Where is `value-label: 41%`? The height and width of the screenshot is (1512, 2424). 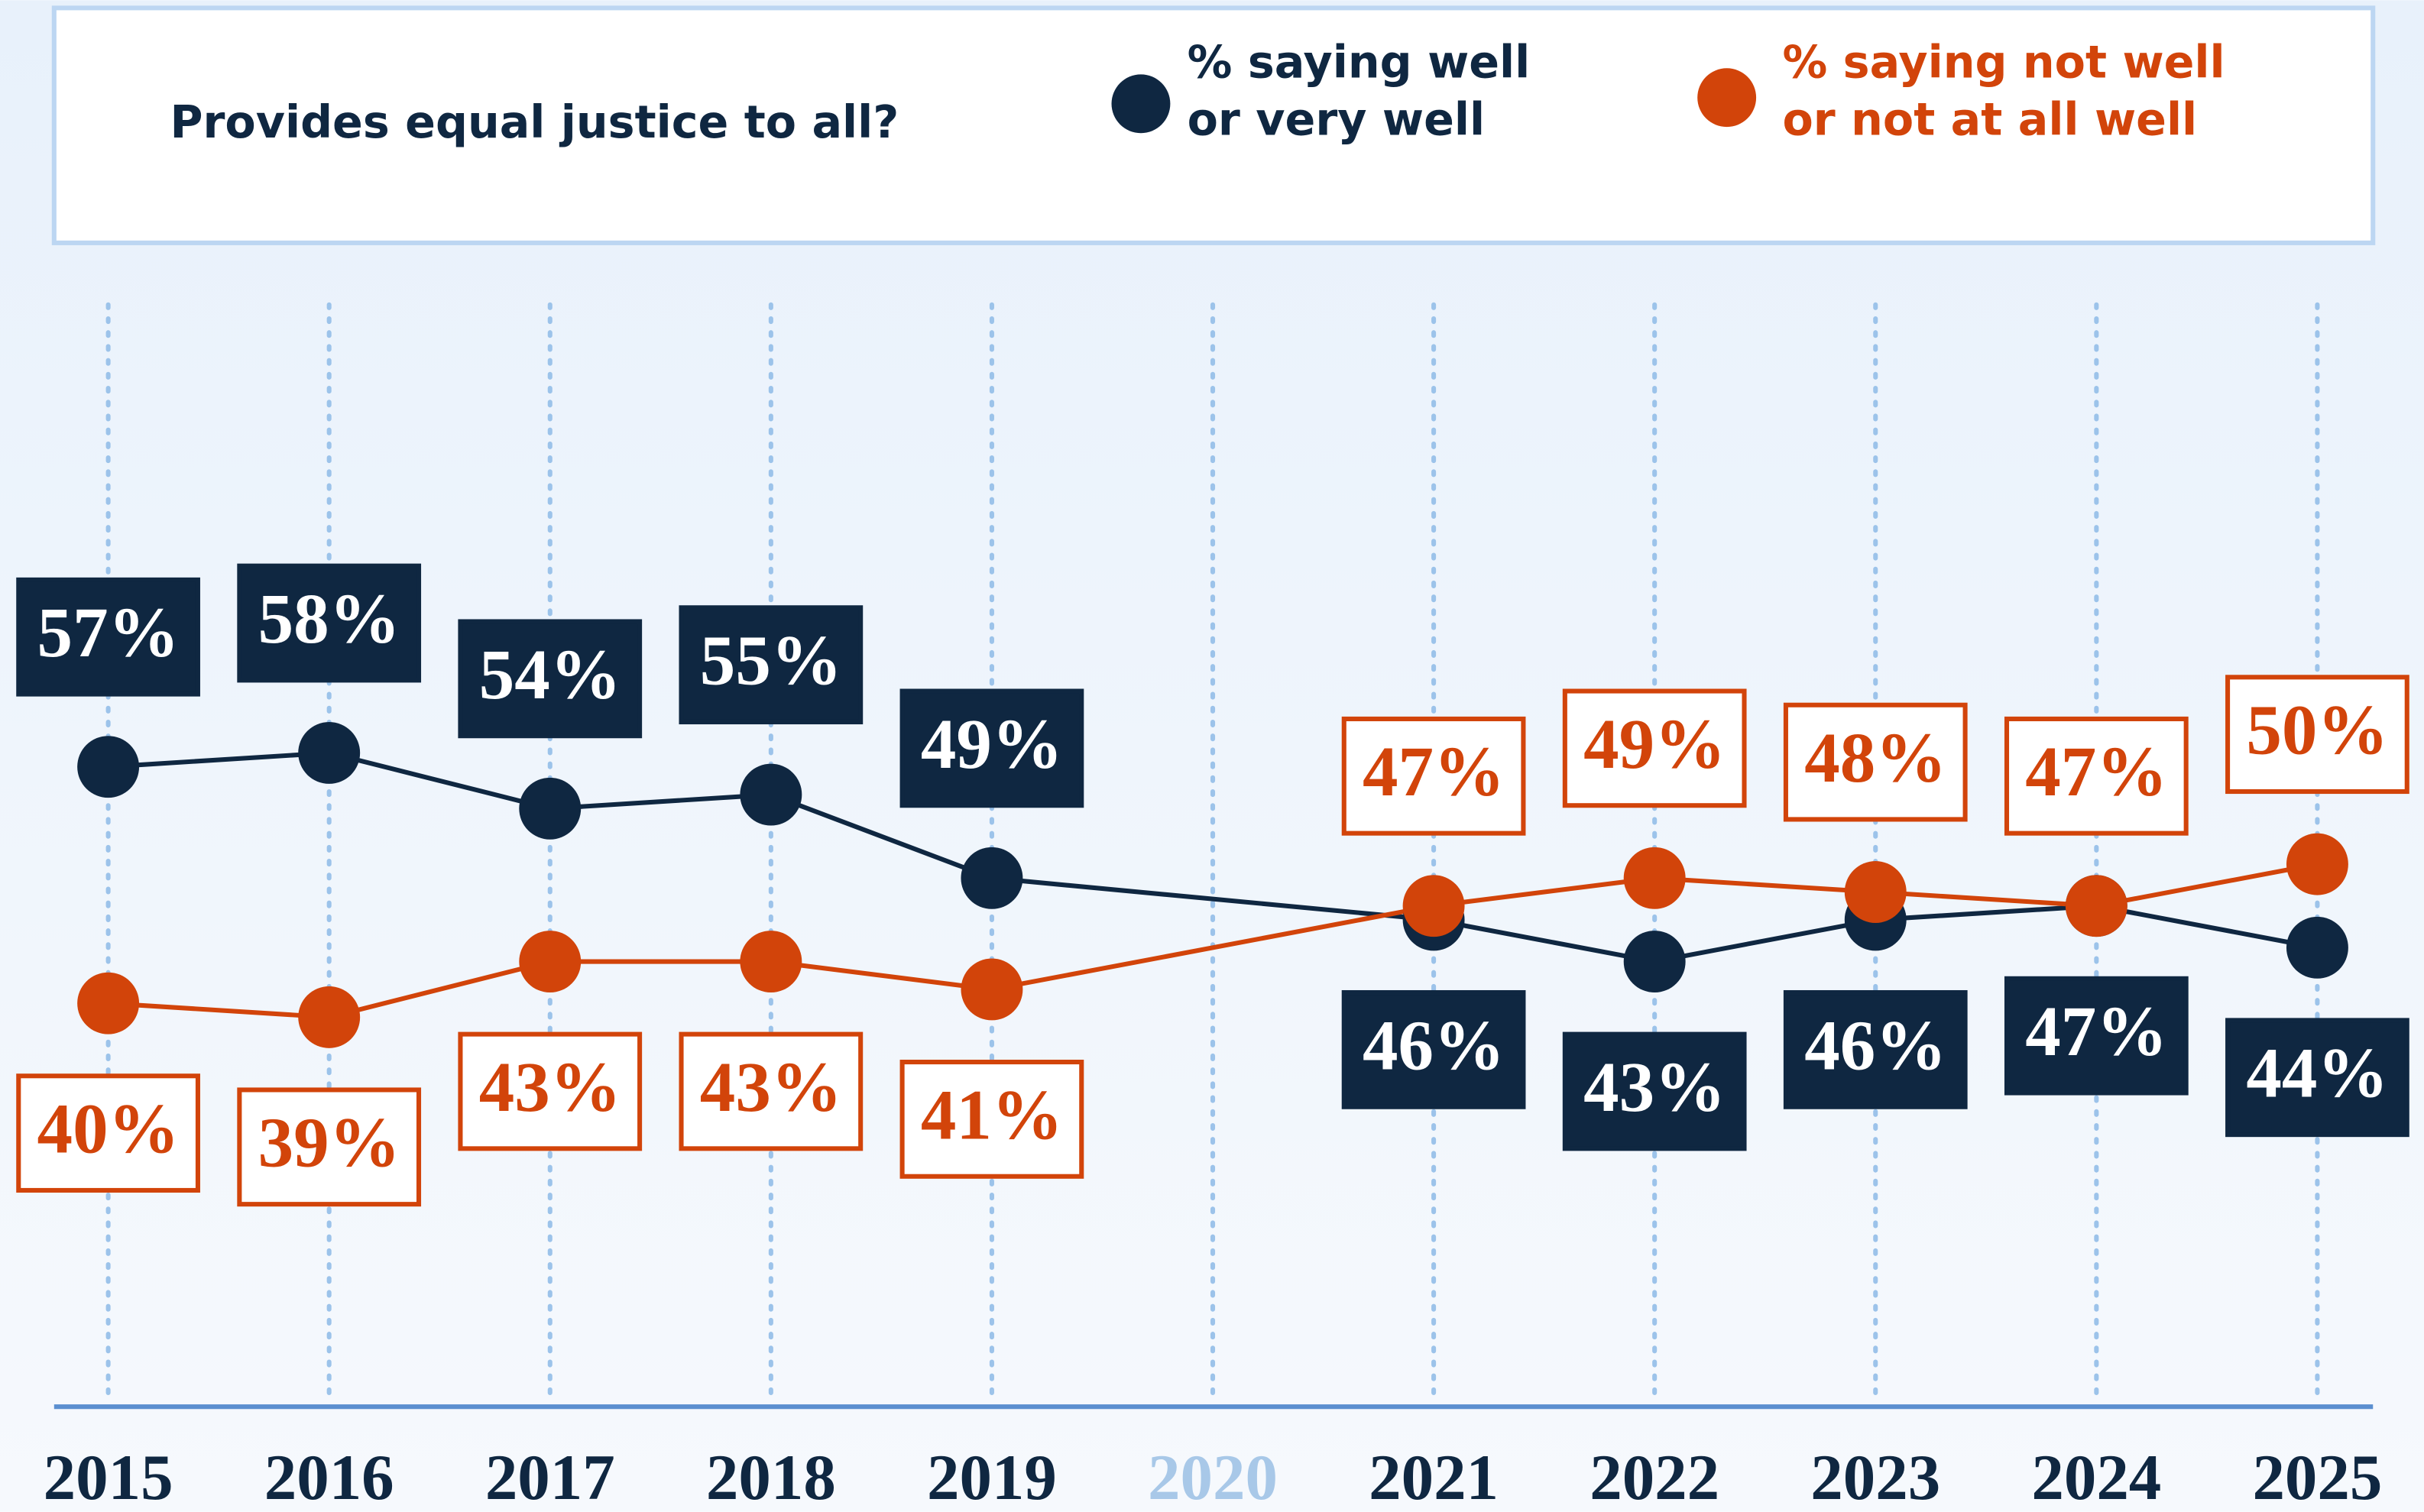 value-label: 41% is located at coordinates (992, 1115).